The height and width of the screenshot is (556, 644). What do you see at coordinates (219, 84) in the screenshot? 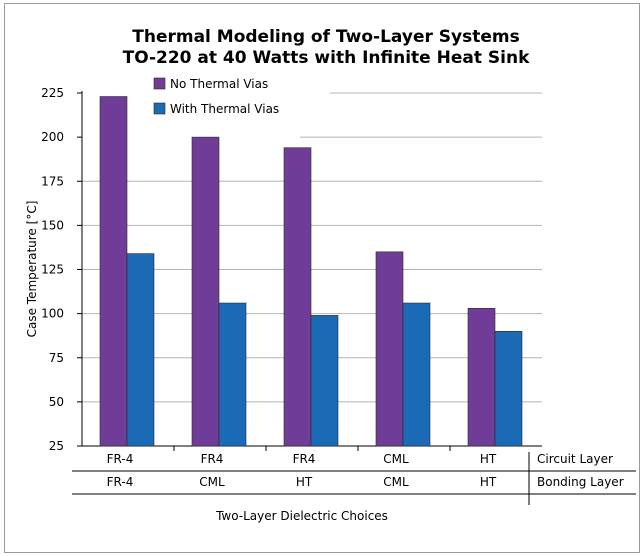
I see `legend-label: No Thermal Vias` at bounding box center [219, 84].